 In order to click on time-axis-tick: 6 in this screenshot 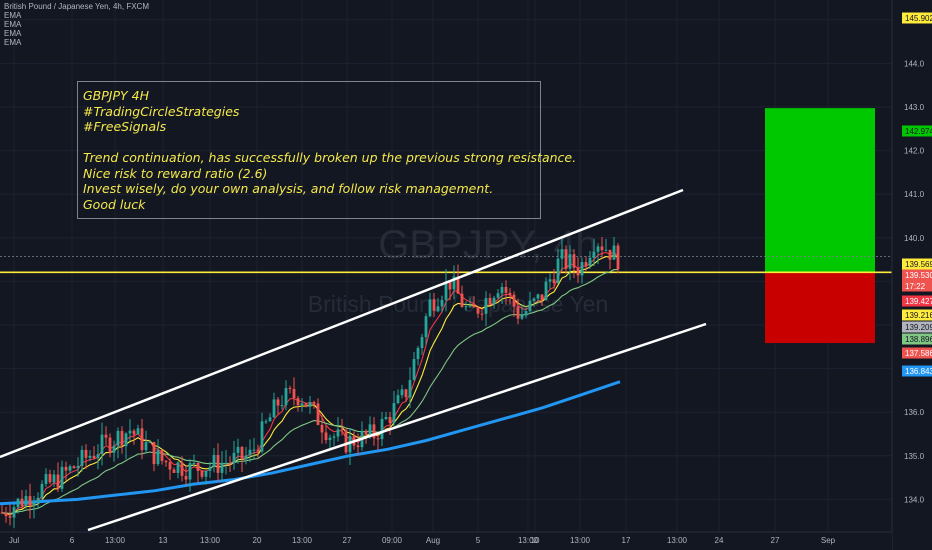, I will do `click(72, 540)`.